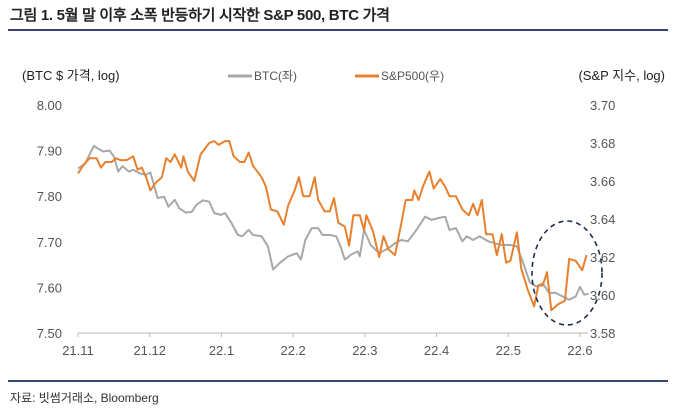 Image resolution: width=685 pixels, height=416 pixels. What do you see at coordinates (275, 76) in the screenshot?
I see `legend-label-btc: BTC(좌)` at bounding box center [275, 76].